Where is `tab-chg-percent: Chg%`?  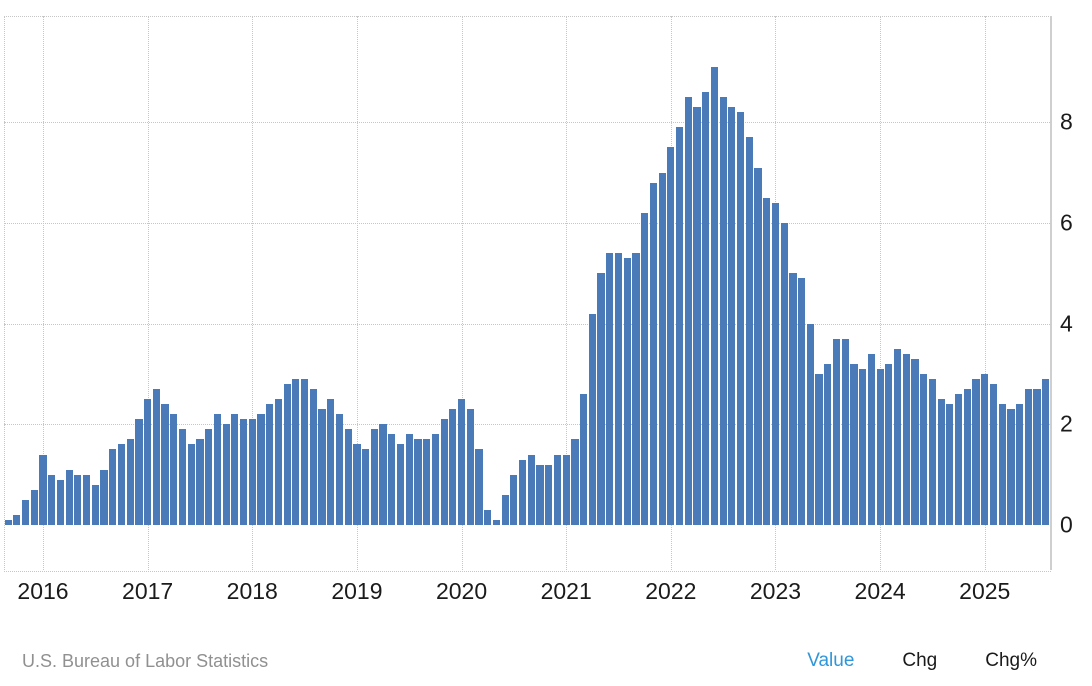
tab-chg-percent: Chg% is located at coordinates (1011, 660).